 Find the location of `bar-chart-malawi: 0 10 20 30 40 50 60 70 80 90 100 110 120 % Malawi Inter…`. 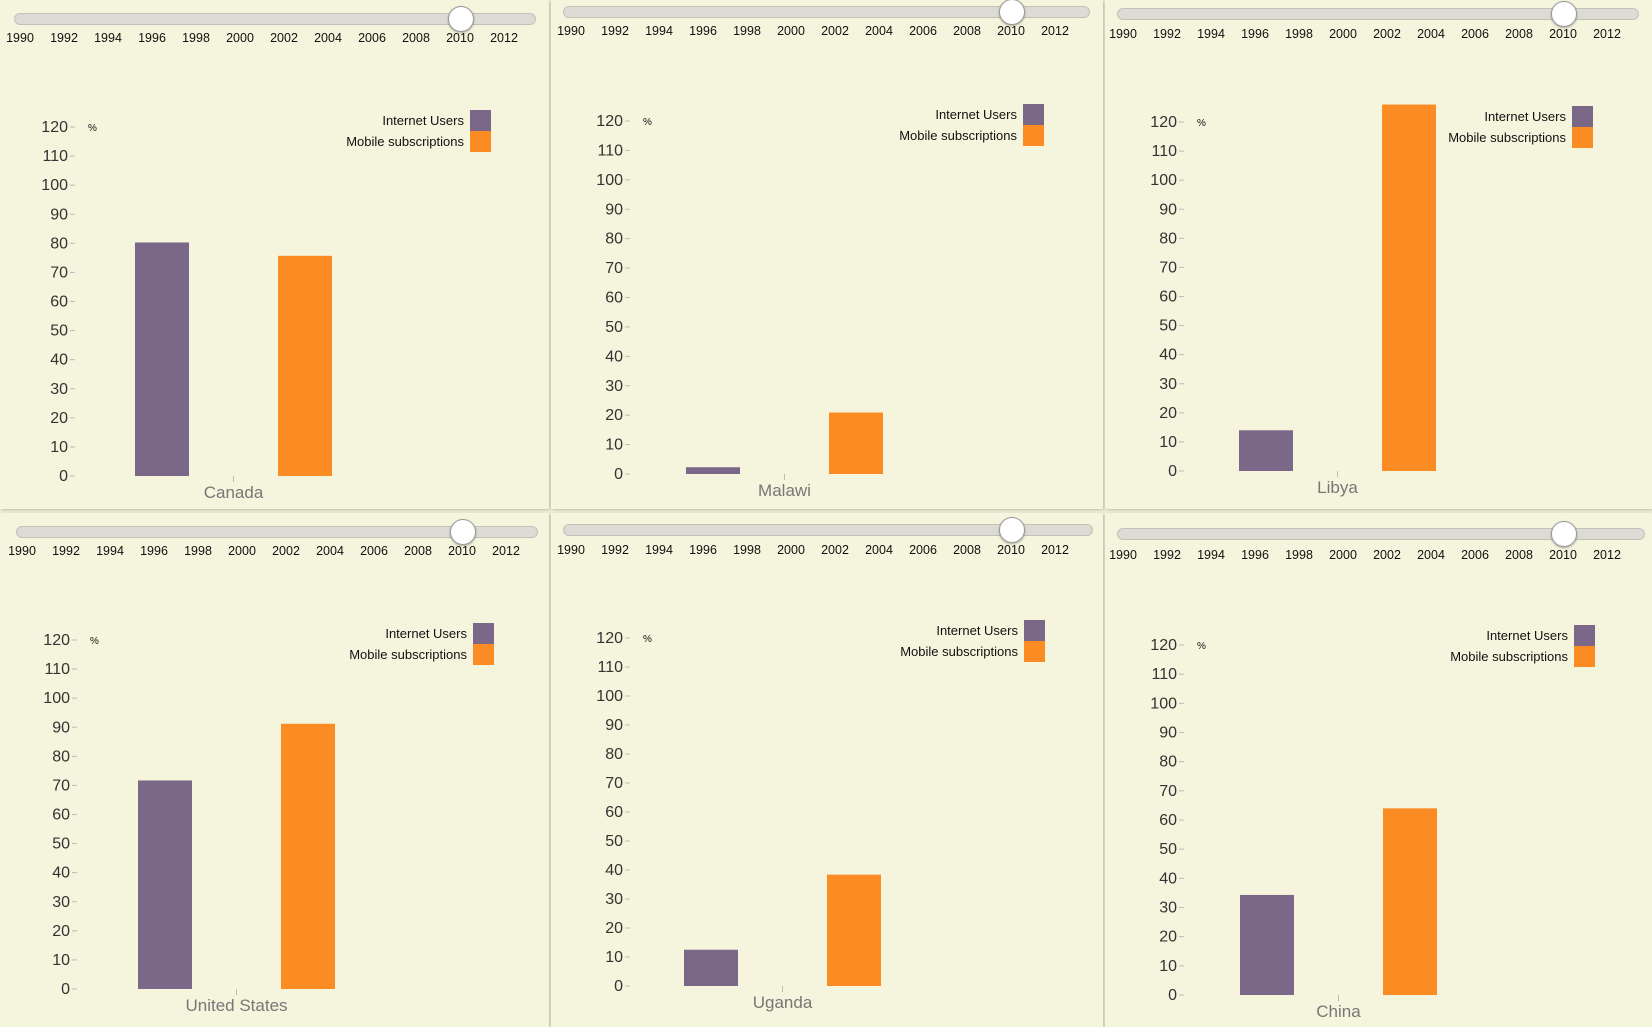

bar-chart-malawi: 0 10 20 30 40 50 60 70 80 90 100 110 120 % Malawi Inter… is located at coordinates (820, 302).